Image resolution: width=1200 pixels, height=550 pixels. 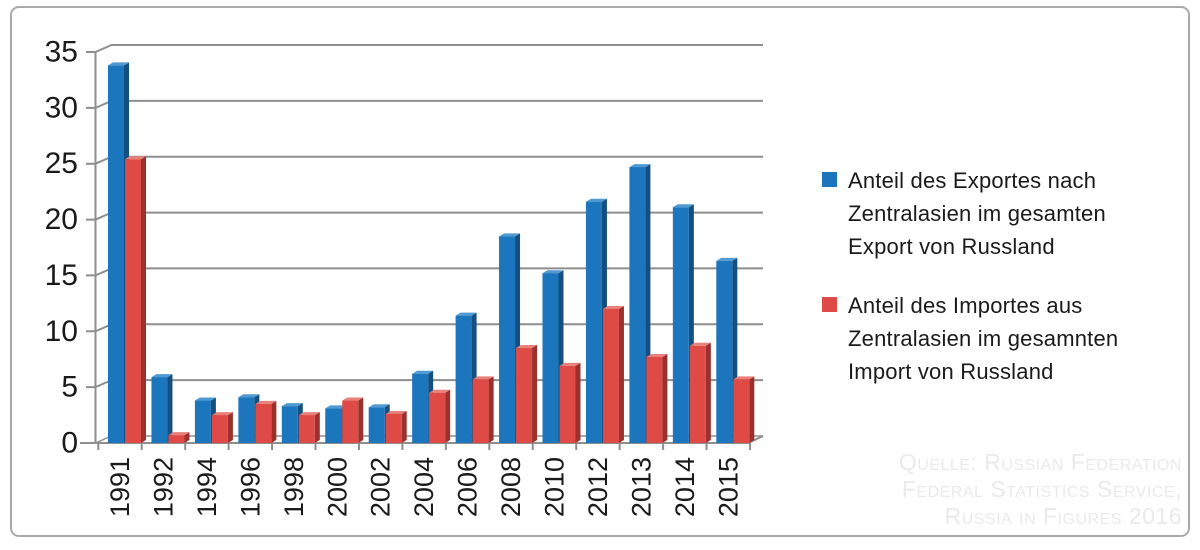 What do you see at coordinates (829, 179) in the screenshot?
I see `legend-swatch-export-icon` at bounding box center [829, 179].